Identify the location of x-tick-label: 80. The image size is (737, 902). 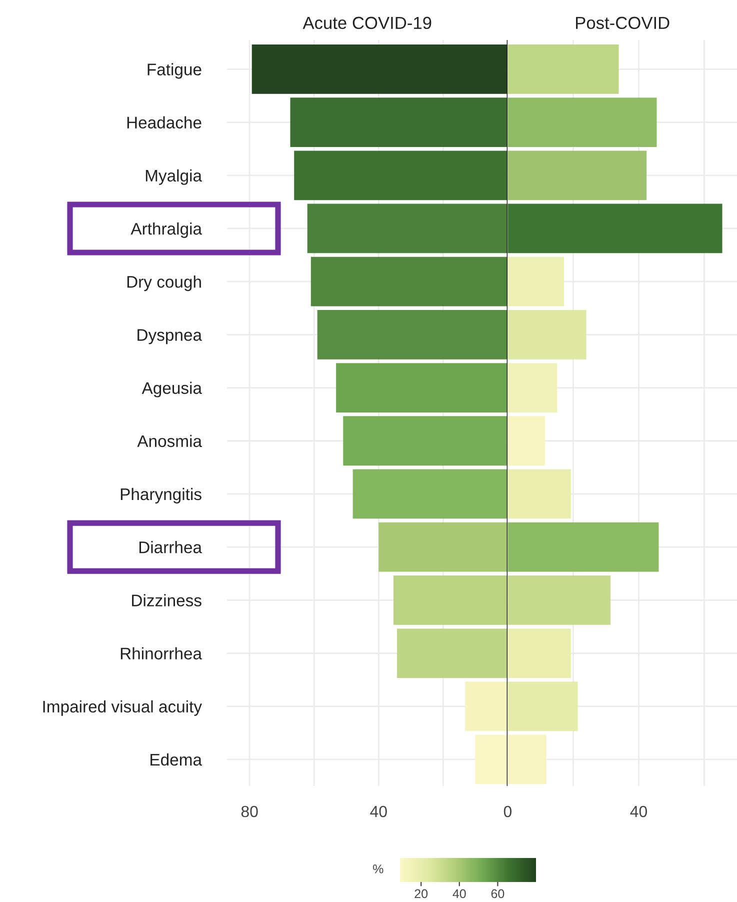
(249, 812).